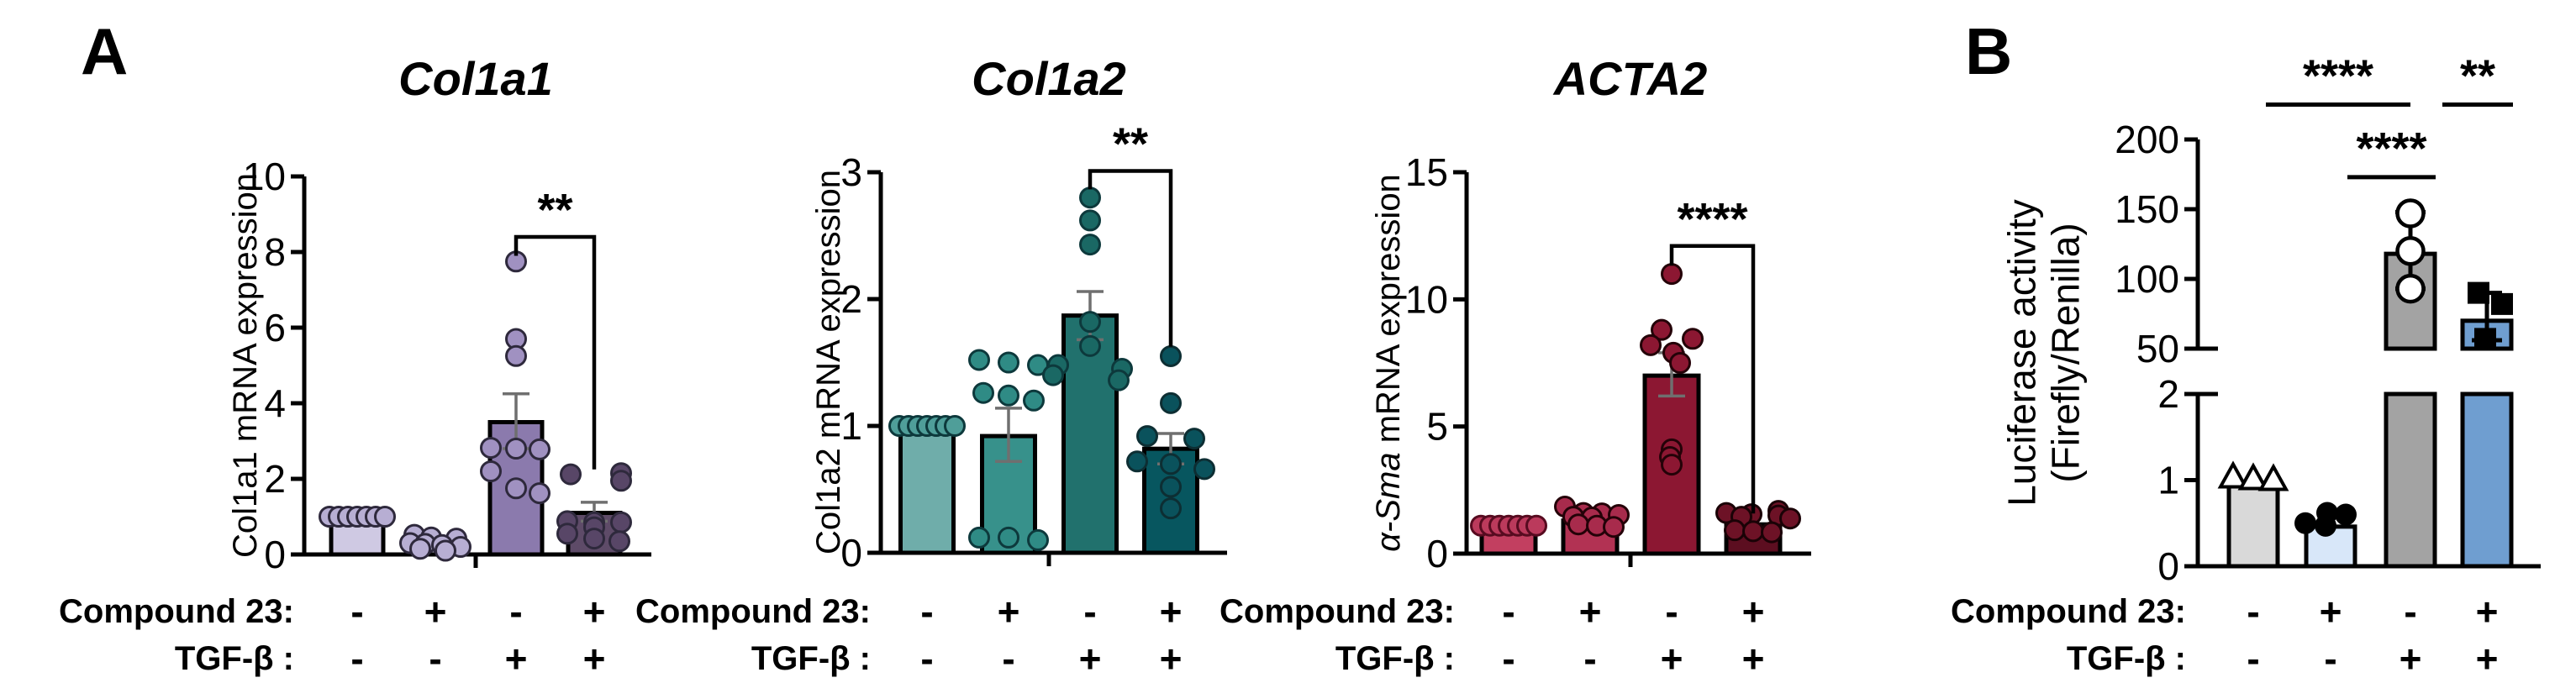  I want to click on panel-label-b: B, so click(1989, 51).